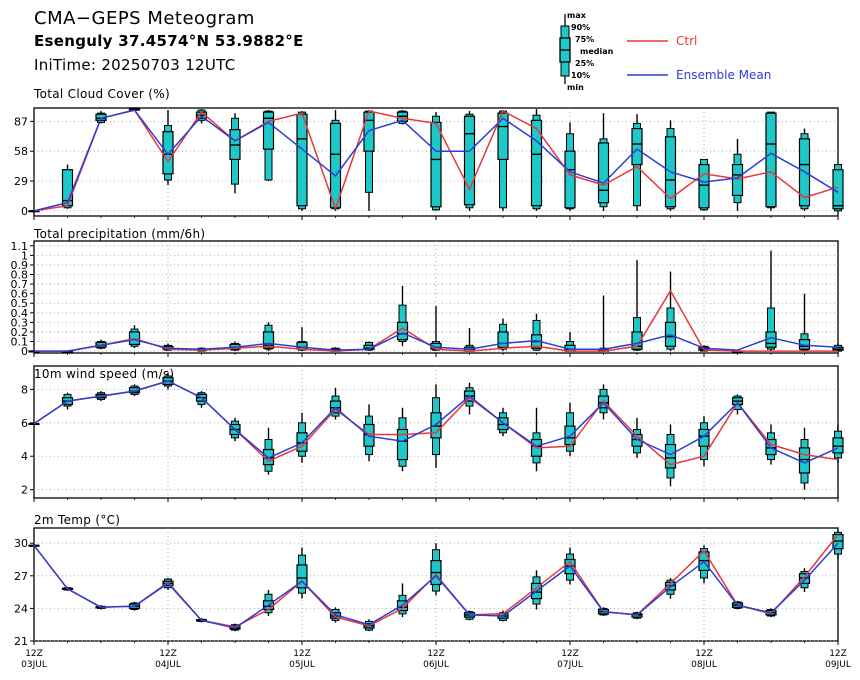  Describe the element at coordinates (723, 75) in the screenshot. I see `legend-mean-label: Ensemble Mean` at that location.